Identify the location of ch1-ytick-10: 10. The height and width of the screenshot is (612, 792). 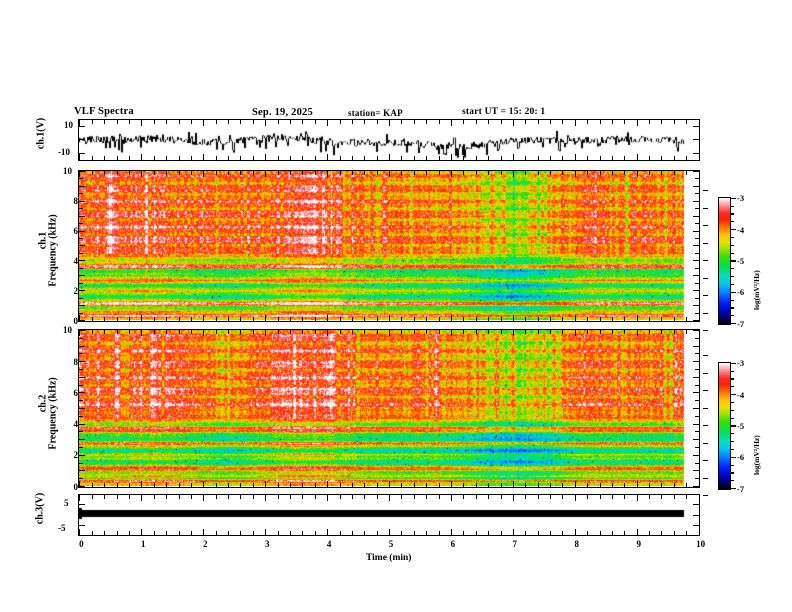
(68, 125).